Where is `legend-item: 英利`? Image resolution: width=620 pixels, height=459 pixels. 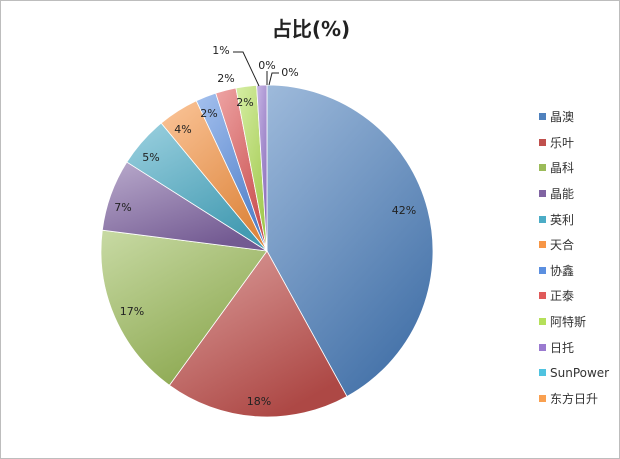 legend-item: 英利 is located at coordinates (574, 219).